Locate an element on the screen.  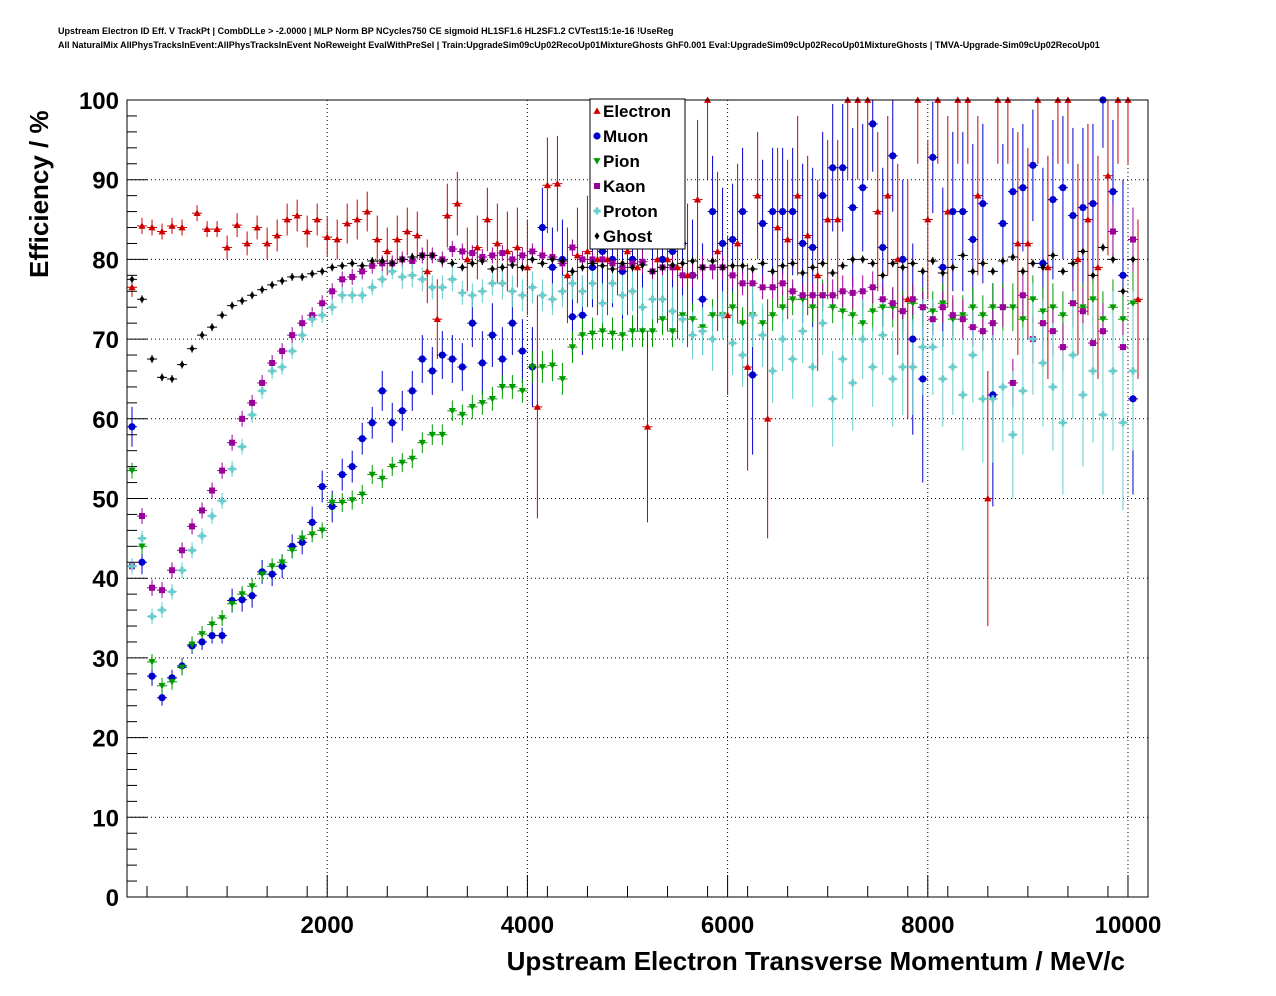
y-tick-label: 100 is located at coordinates (99, 101).